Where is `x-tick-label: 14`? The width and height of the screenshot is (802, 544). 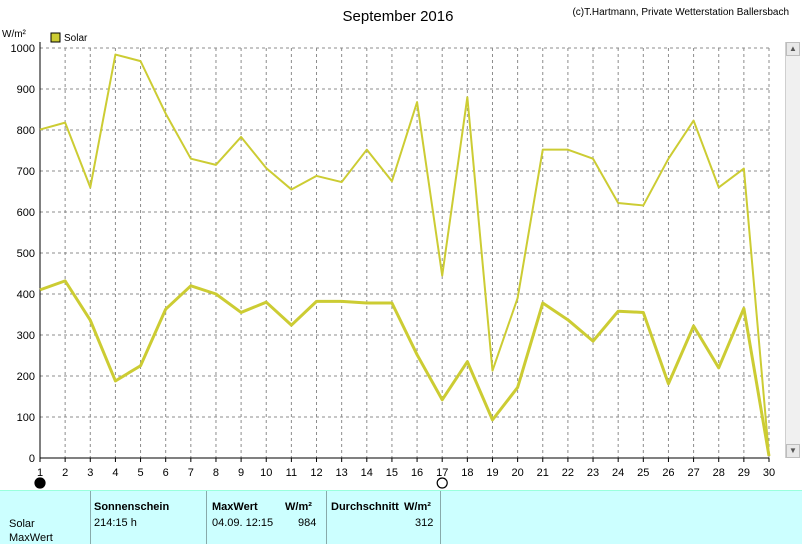 x-tick-label: 14 is located at coordinates (367, 473).